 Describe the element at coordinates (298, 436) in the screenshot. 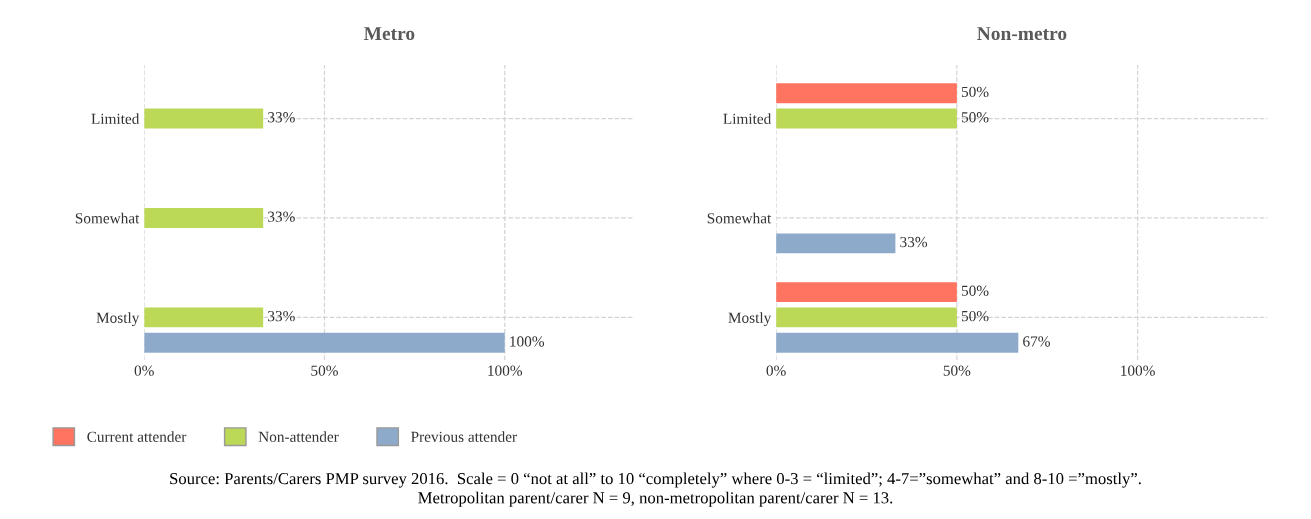

I see `legend-label: Non-attender` at that location.